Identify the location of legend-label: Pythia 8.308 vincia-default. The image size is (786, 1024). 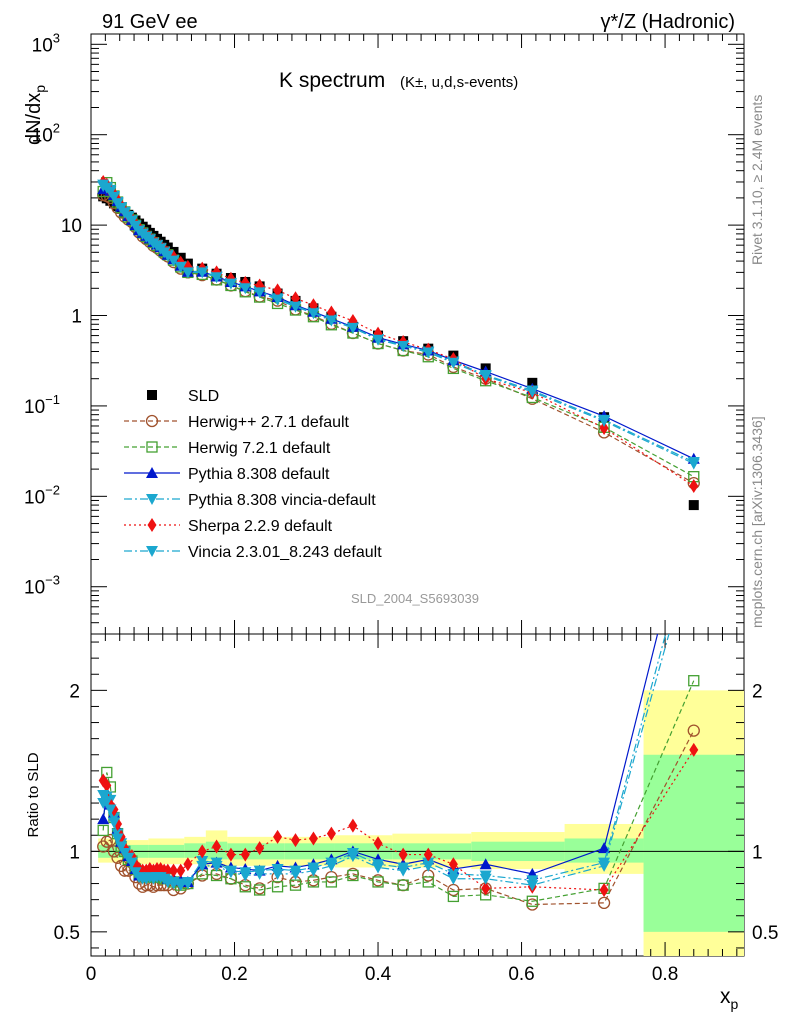
(282, 500).